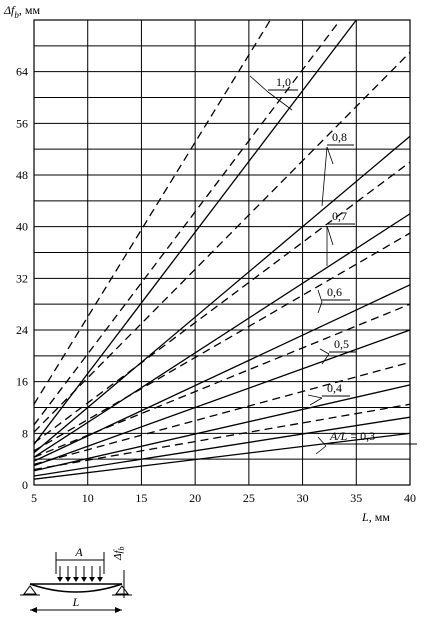 Image resolution: width=430 pixels, height=625 pixels. Describe the element at coordinates (33, 610) in the screenshot. I see `dimension-l-arrow-left` at that location.